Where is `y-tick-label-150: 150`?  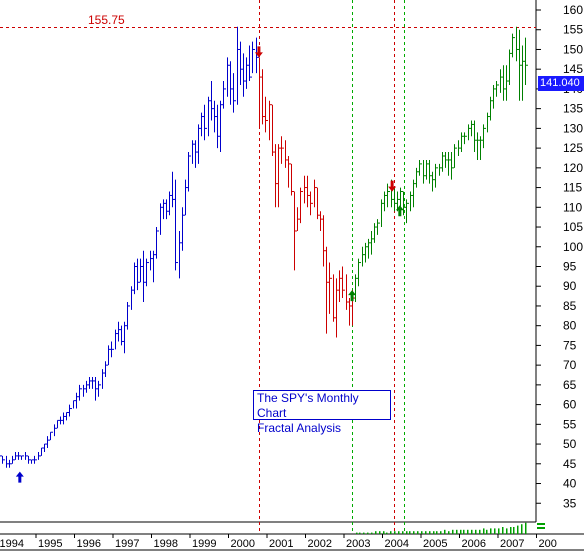
y-tick-label-150: 150 is located at coordinates (573, 49).